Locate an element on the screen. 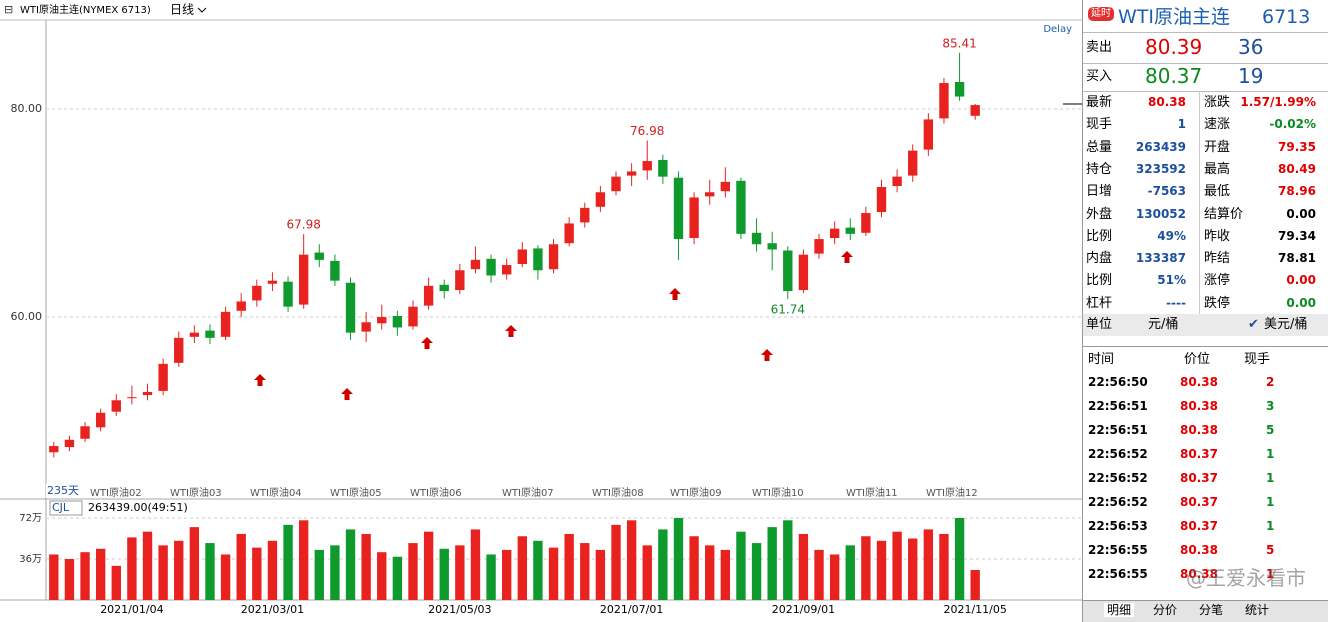  period: 日线 is located at coordinates (182, 10).